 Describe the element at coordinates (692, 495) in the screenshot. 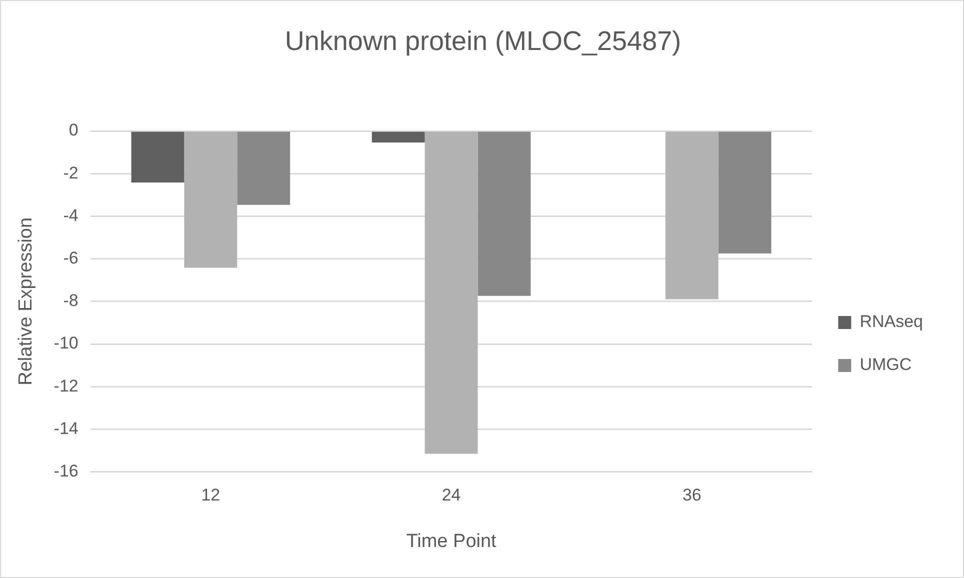

I see `x-tick-label: 36` at that location.